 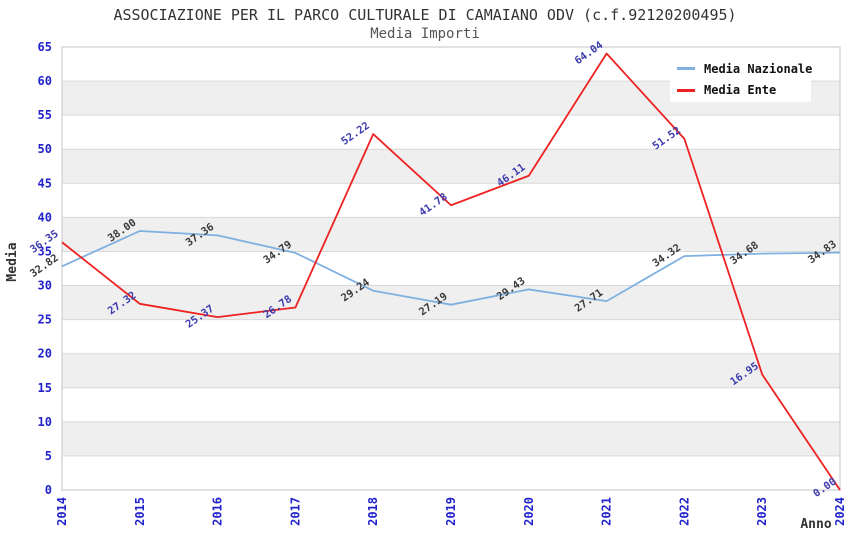 I want to click on y-tick-label: 30, so click(x=45, y=286).